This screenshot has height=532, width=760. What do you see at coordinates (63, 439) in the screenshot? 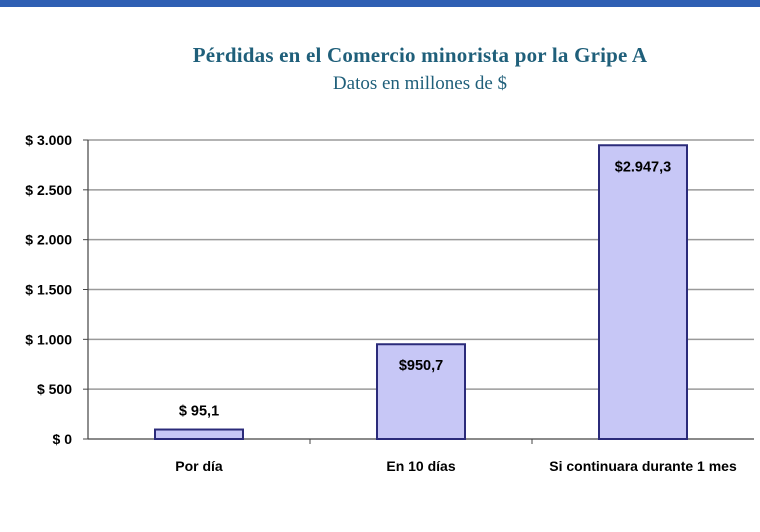
I see `y-tick-label: $ 0` at bounding box center [63, 439].